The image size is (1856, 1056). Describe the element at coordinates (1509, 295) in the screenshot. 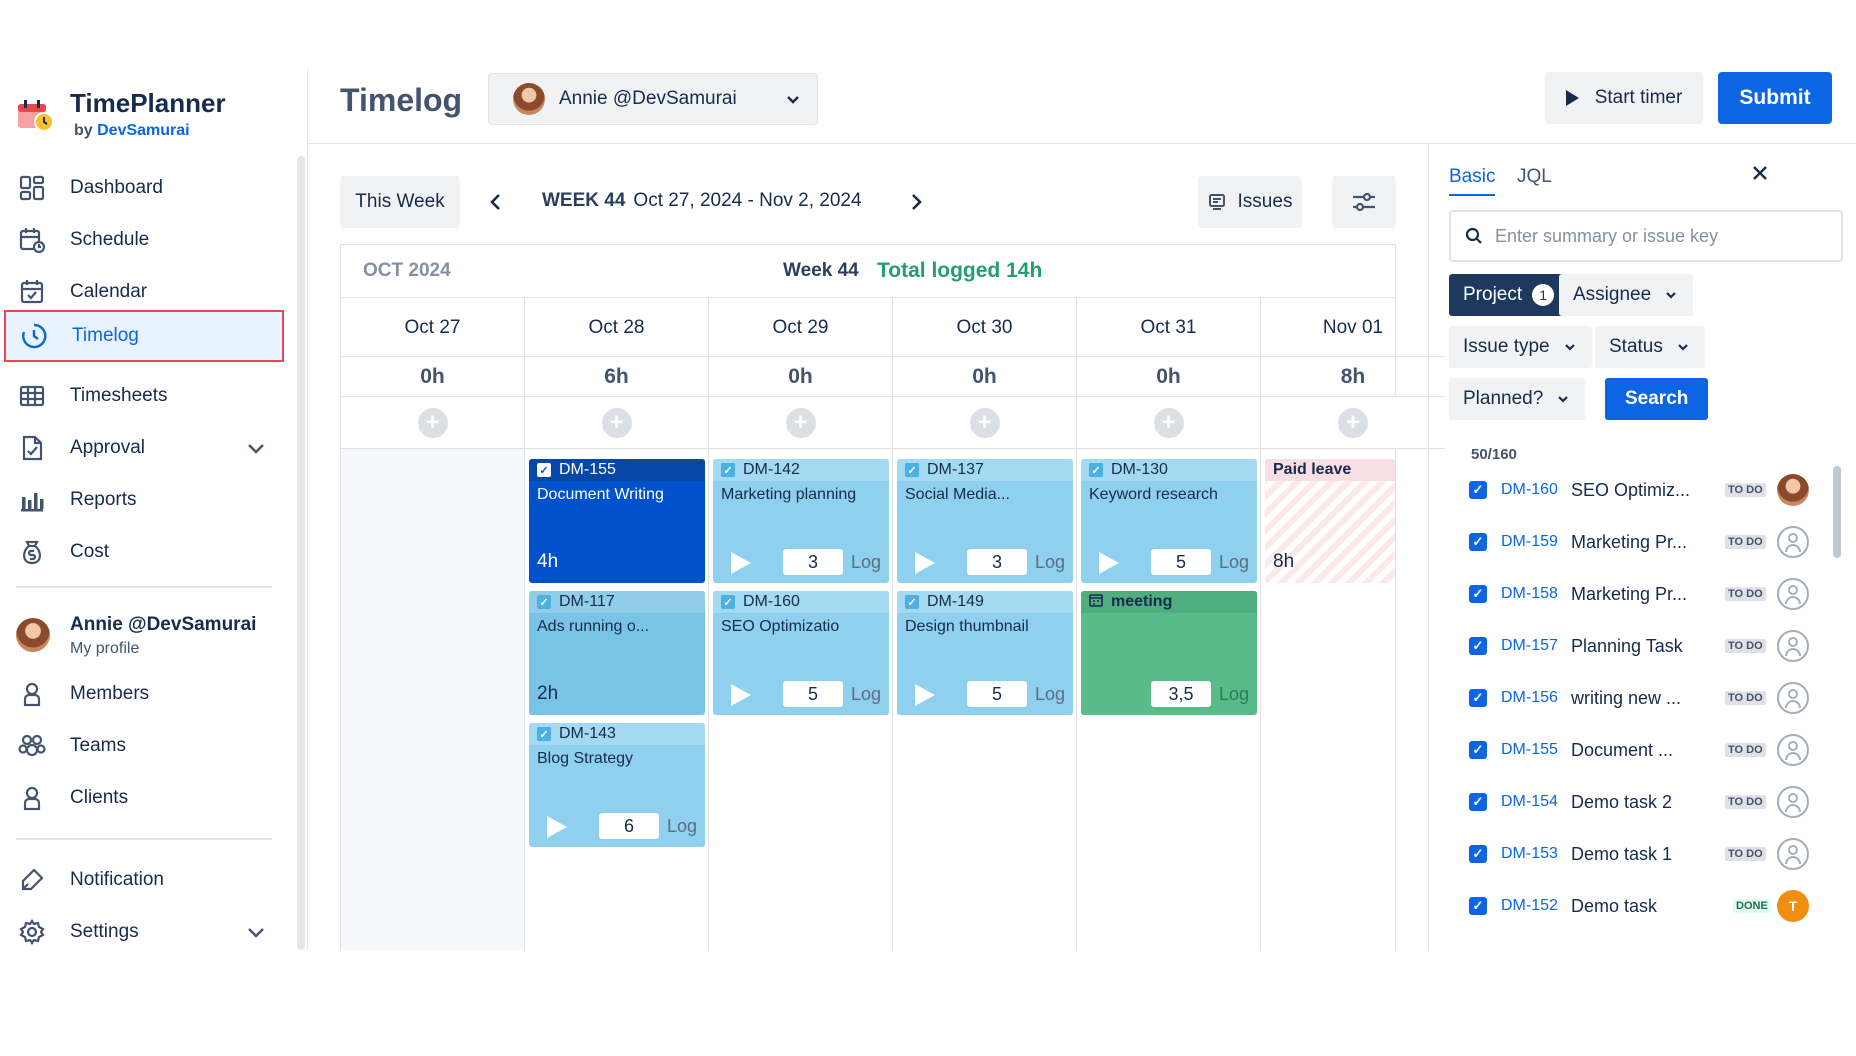

I see `project-filter-button: Project 1` at that location.